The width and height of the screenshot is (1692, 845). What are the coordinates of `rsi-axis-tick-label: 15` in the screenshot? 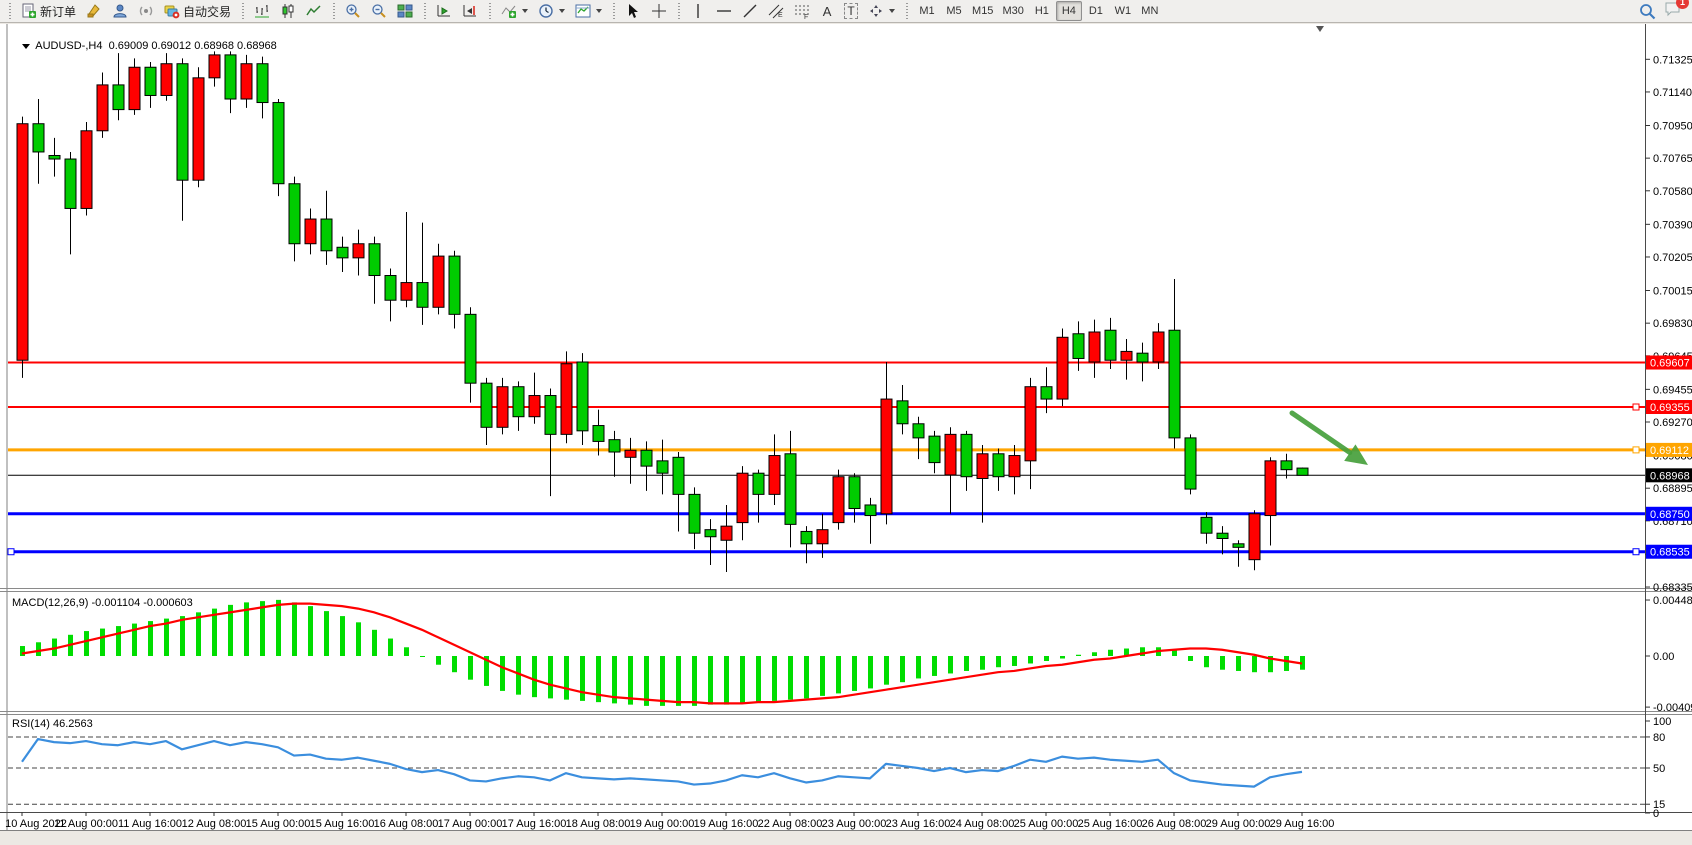 It's located at (1659, 805).